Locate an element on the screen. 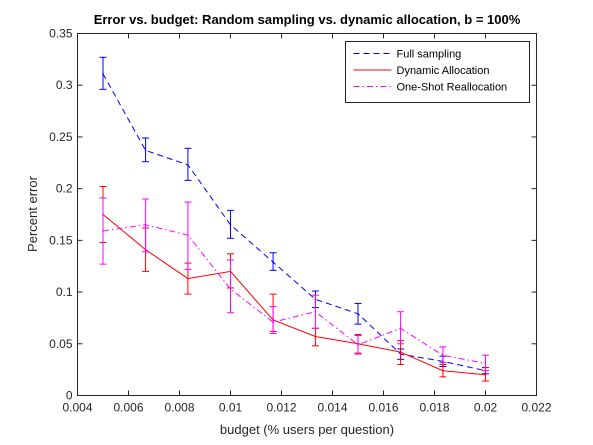 The height and width of the screenshot is (445, 593). x-tick-label: 0.02 is located at coordinates (486, 408).